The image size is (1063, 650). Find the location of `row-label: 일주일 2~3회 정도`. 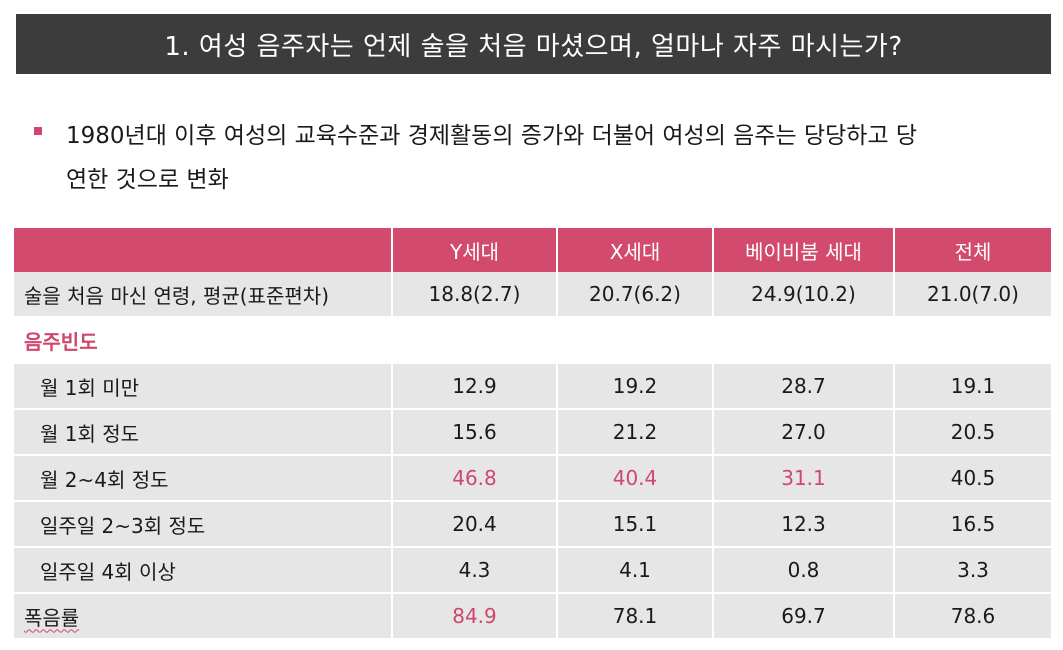

row-label: 일주일 2~3회 정도 is located at coordinates (203, 524).